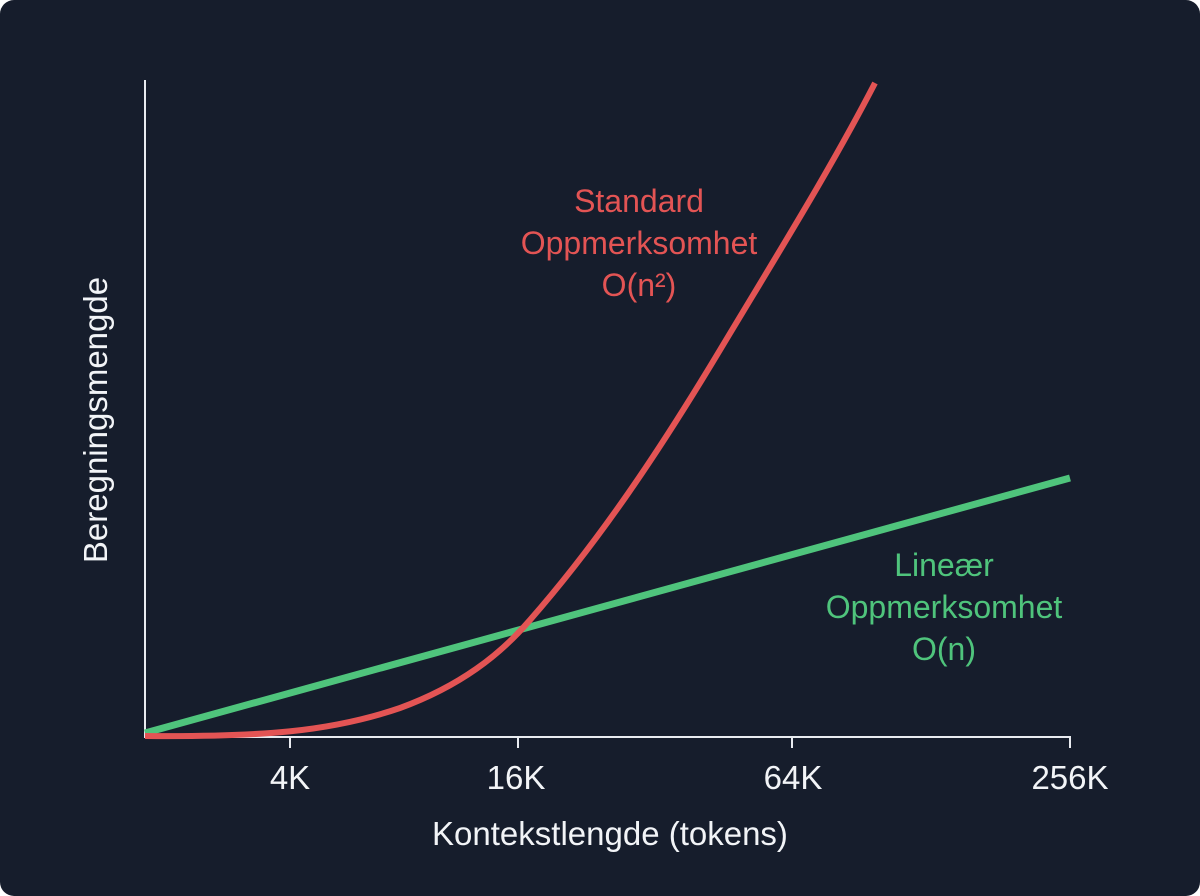  Describe the element at coordinates (290, 777) in the screenshot. I see `tick-label-4k: 4K` at that location.